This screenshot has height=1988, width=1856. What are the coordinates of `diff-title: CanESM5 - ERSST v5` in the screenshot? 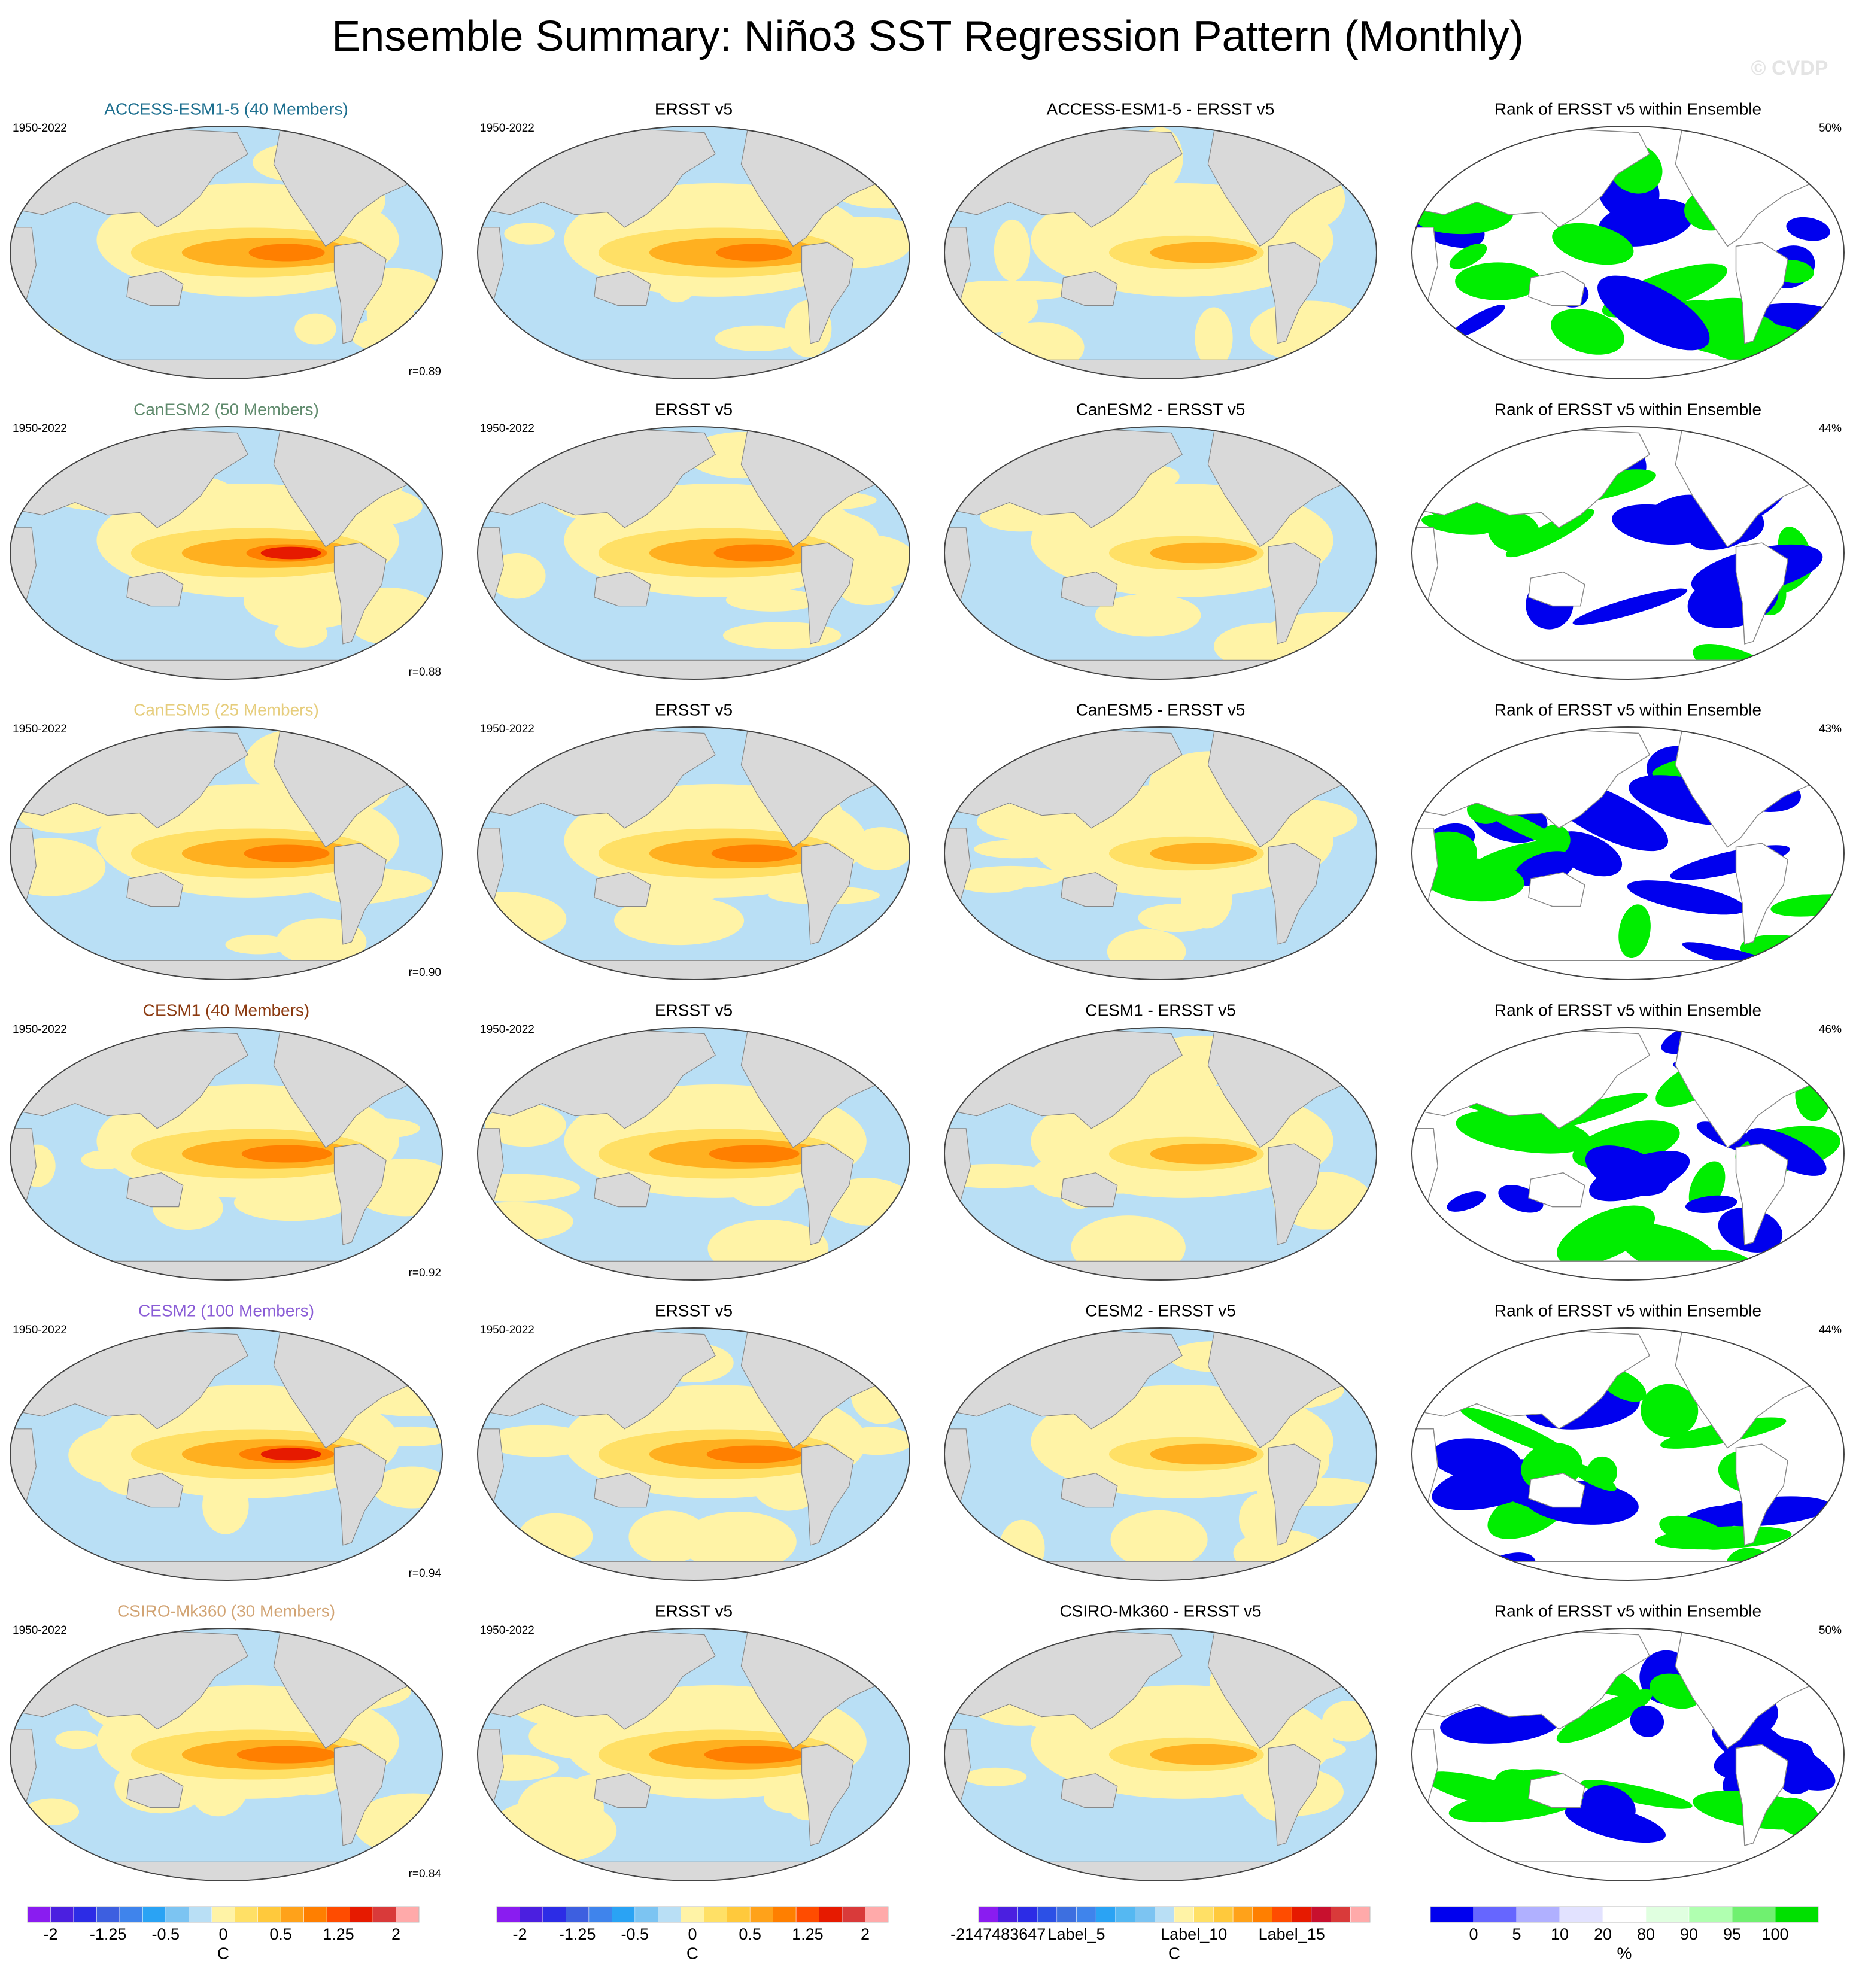 It's located at (1161, 709).